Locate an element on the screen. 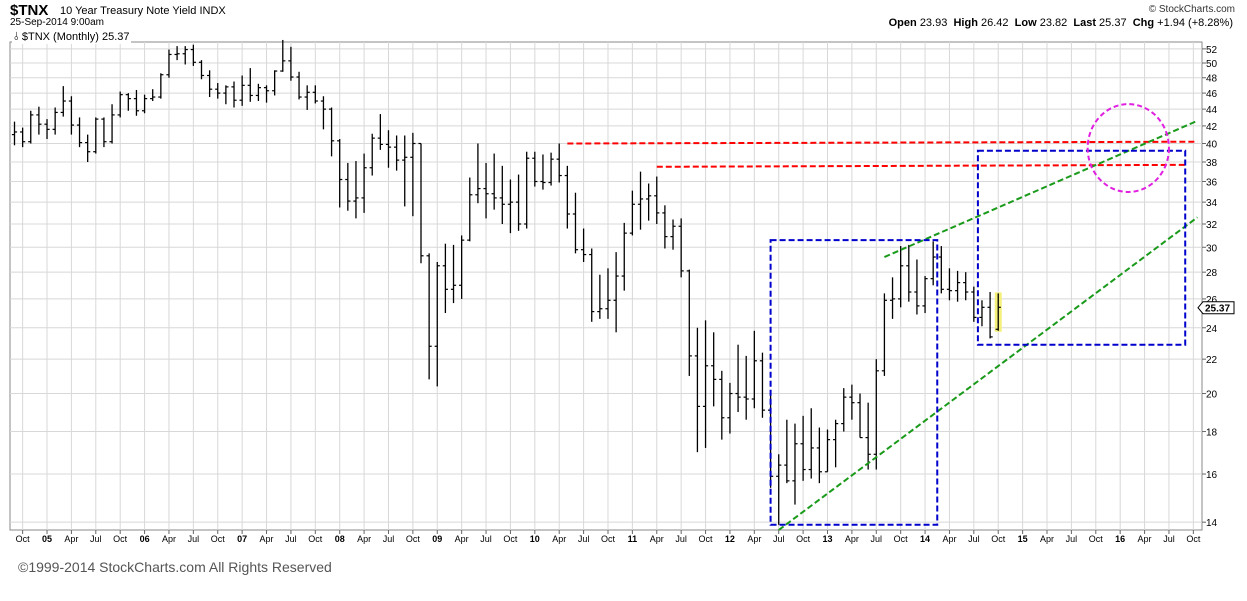 The image size is (1247, 601). y-tick-label: 40 is located at coordinates (1212, 145).